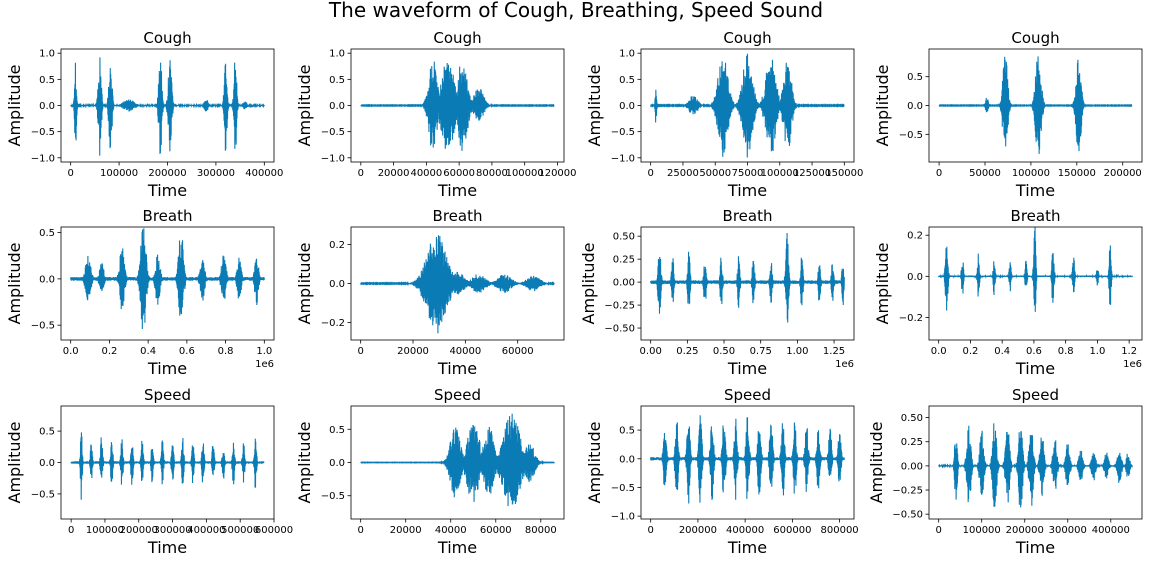  I want to click on y-tick-label: −0.2, so click(911, 318).